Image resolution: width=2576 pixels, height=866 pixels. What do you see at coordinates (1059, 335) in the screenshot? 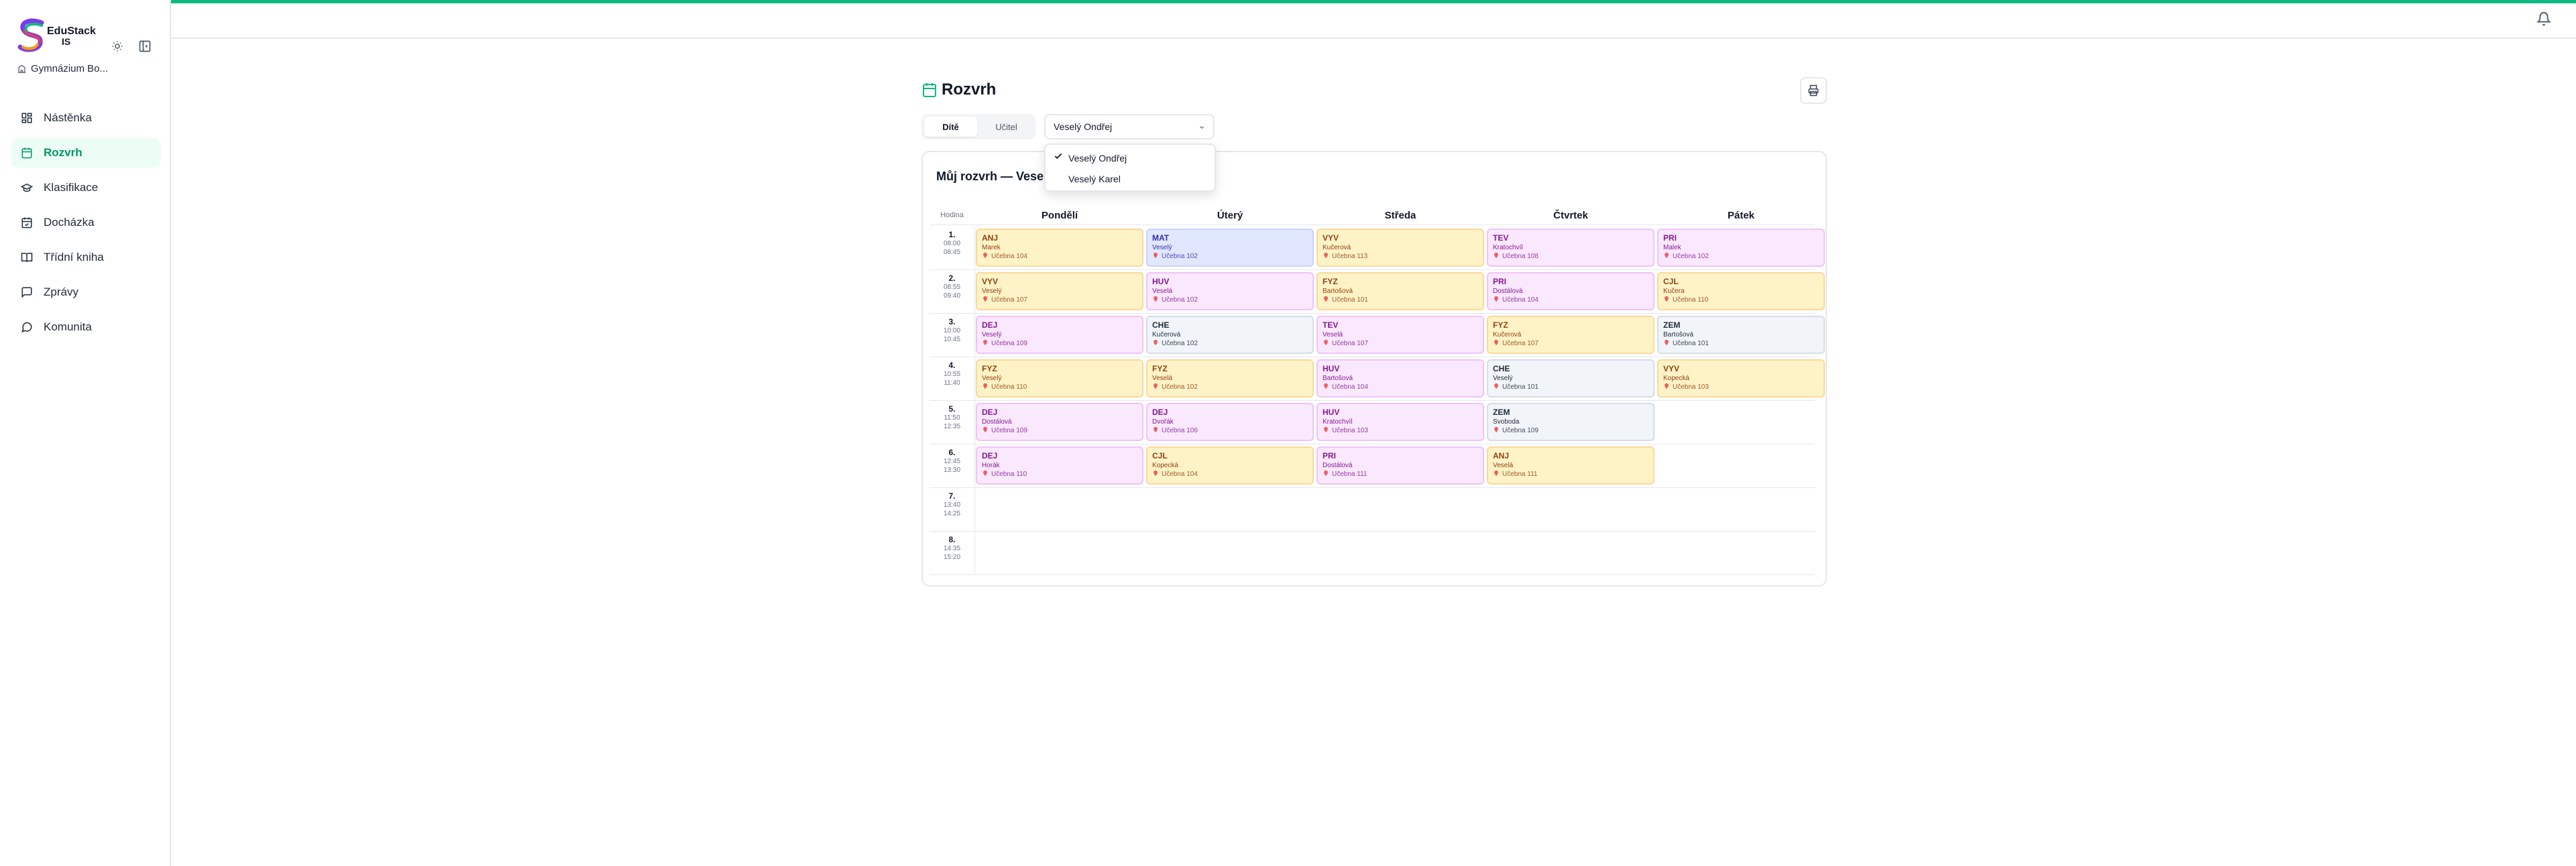
I see `lesson-cell: DEJ Veselý Učebna 109` at bounding box center [1059, 335].